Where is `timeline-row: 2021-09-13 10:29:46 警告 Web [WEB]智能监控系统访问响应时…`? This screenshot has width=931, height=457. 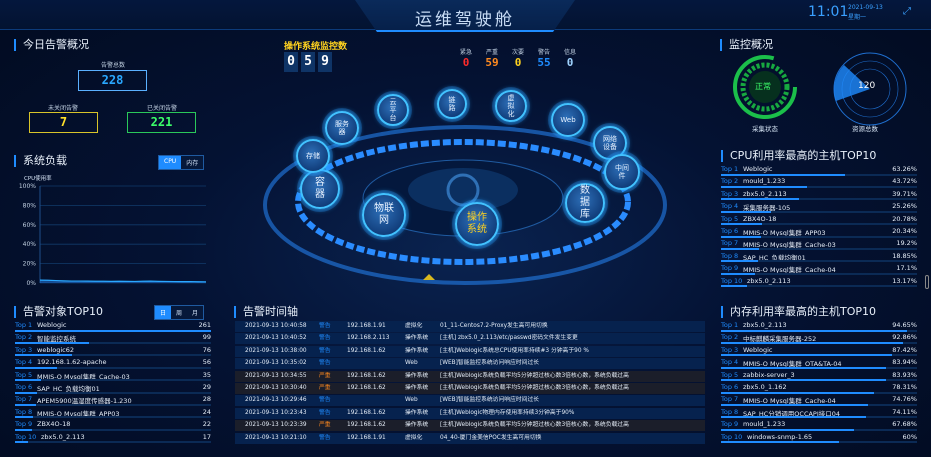 timeline-row: 2021-09-13 10:29:46 警告 Web [WEB]智能监控系统访问响应时… is located at coordinates (470, 401).